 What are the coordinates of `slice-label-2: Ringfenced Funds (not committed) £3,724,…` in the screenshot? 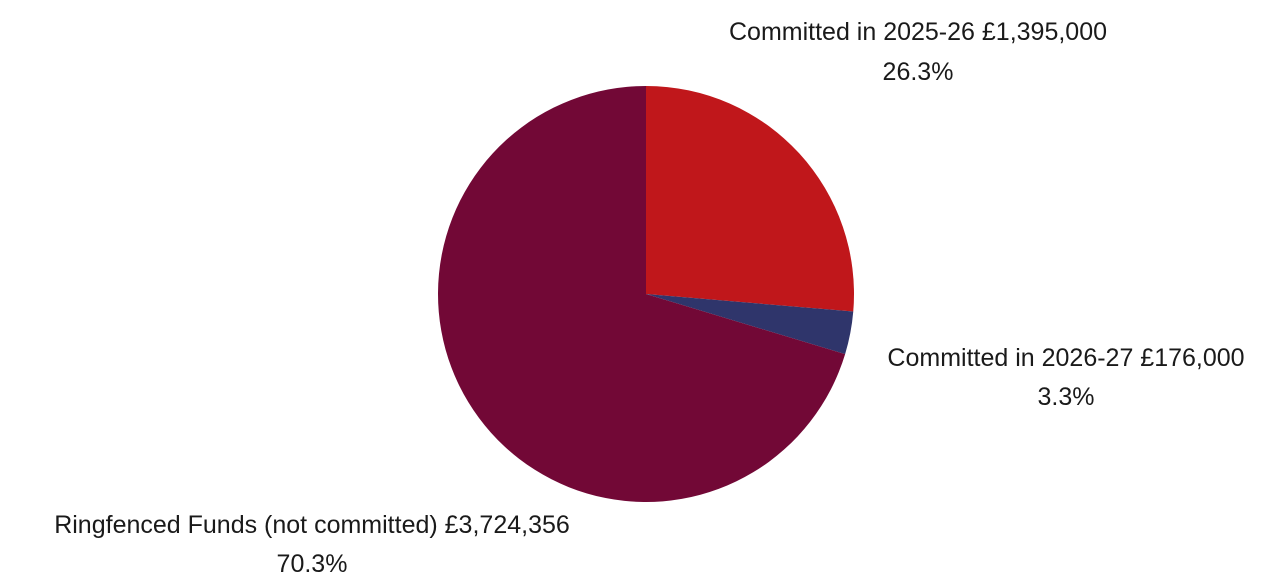 It's located at (312, 542).